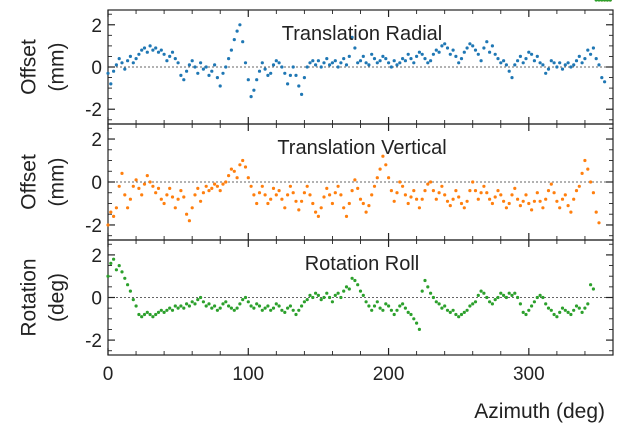  Describe the element at coordinates (93, 341) in the screenshot. I see `y-tick-label: -2` at that location.